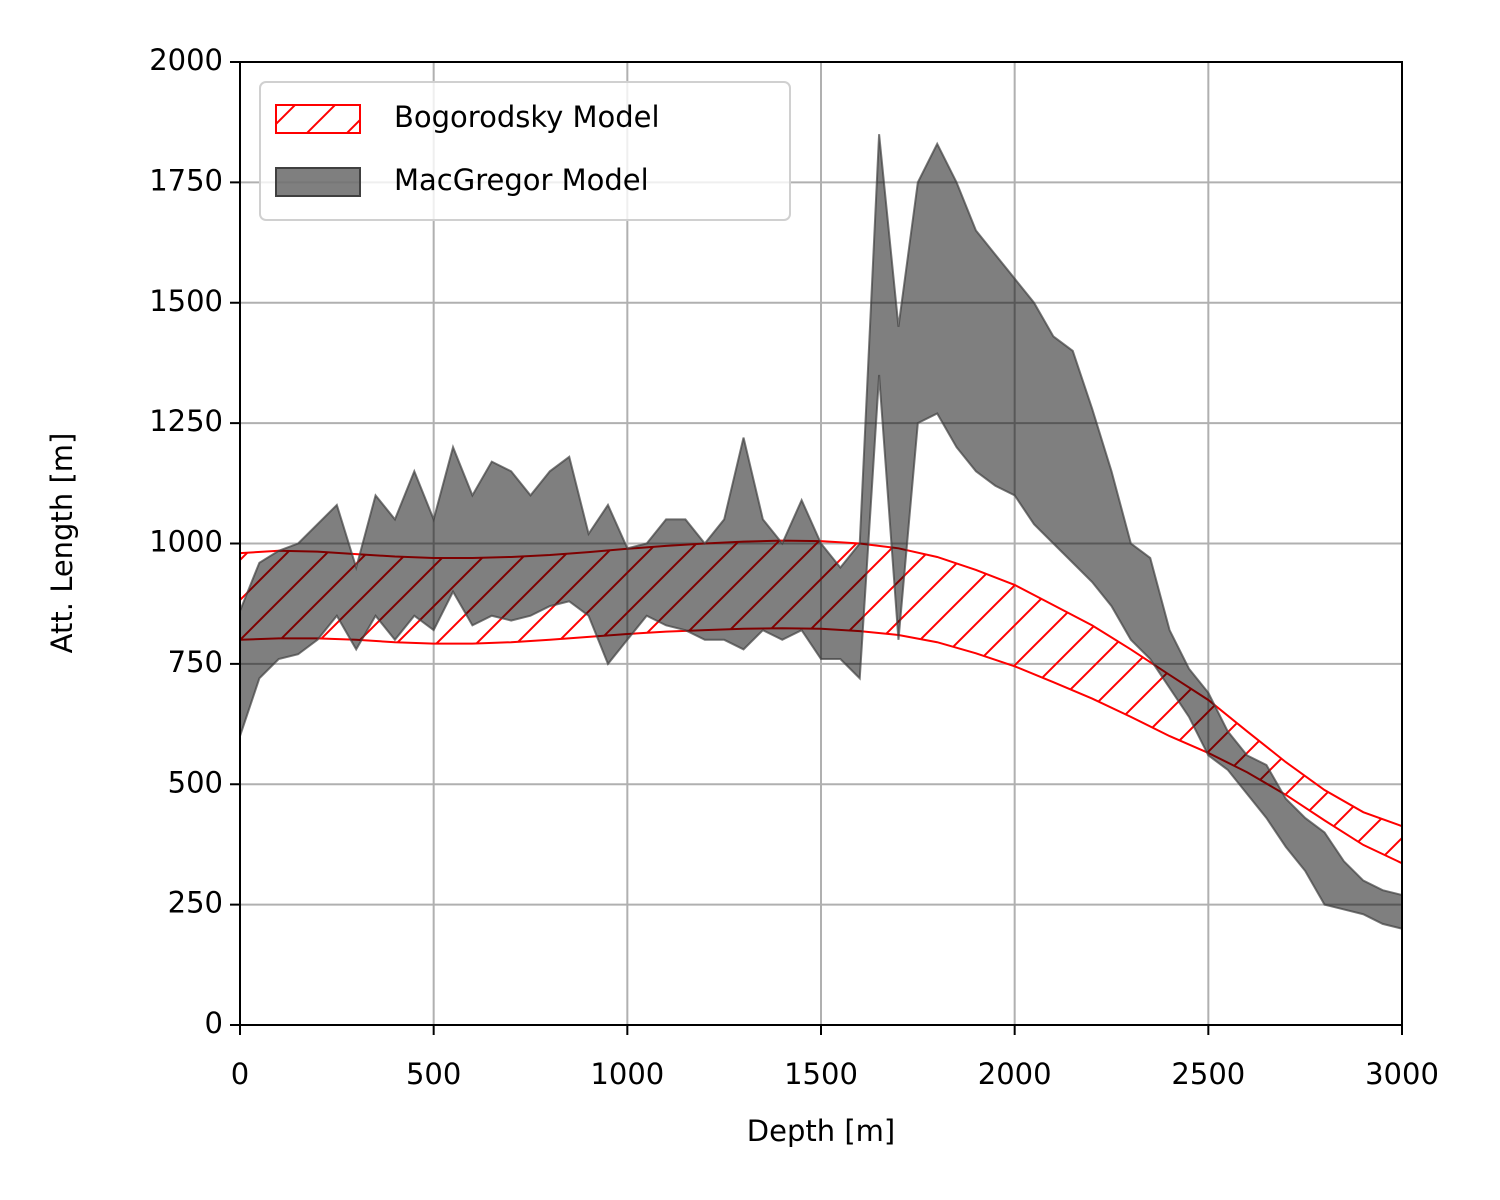 This screenshot has height=1200, width=1500. What do you see at coordinates (186, 60) in the screenshot?
I see `y-tick-label: 2000` at bounding box center [186, 60].